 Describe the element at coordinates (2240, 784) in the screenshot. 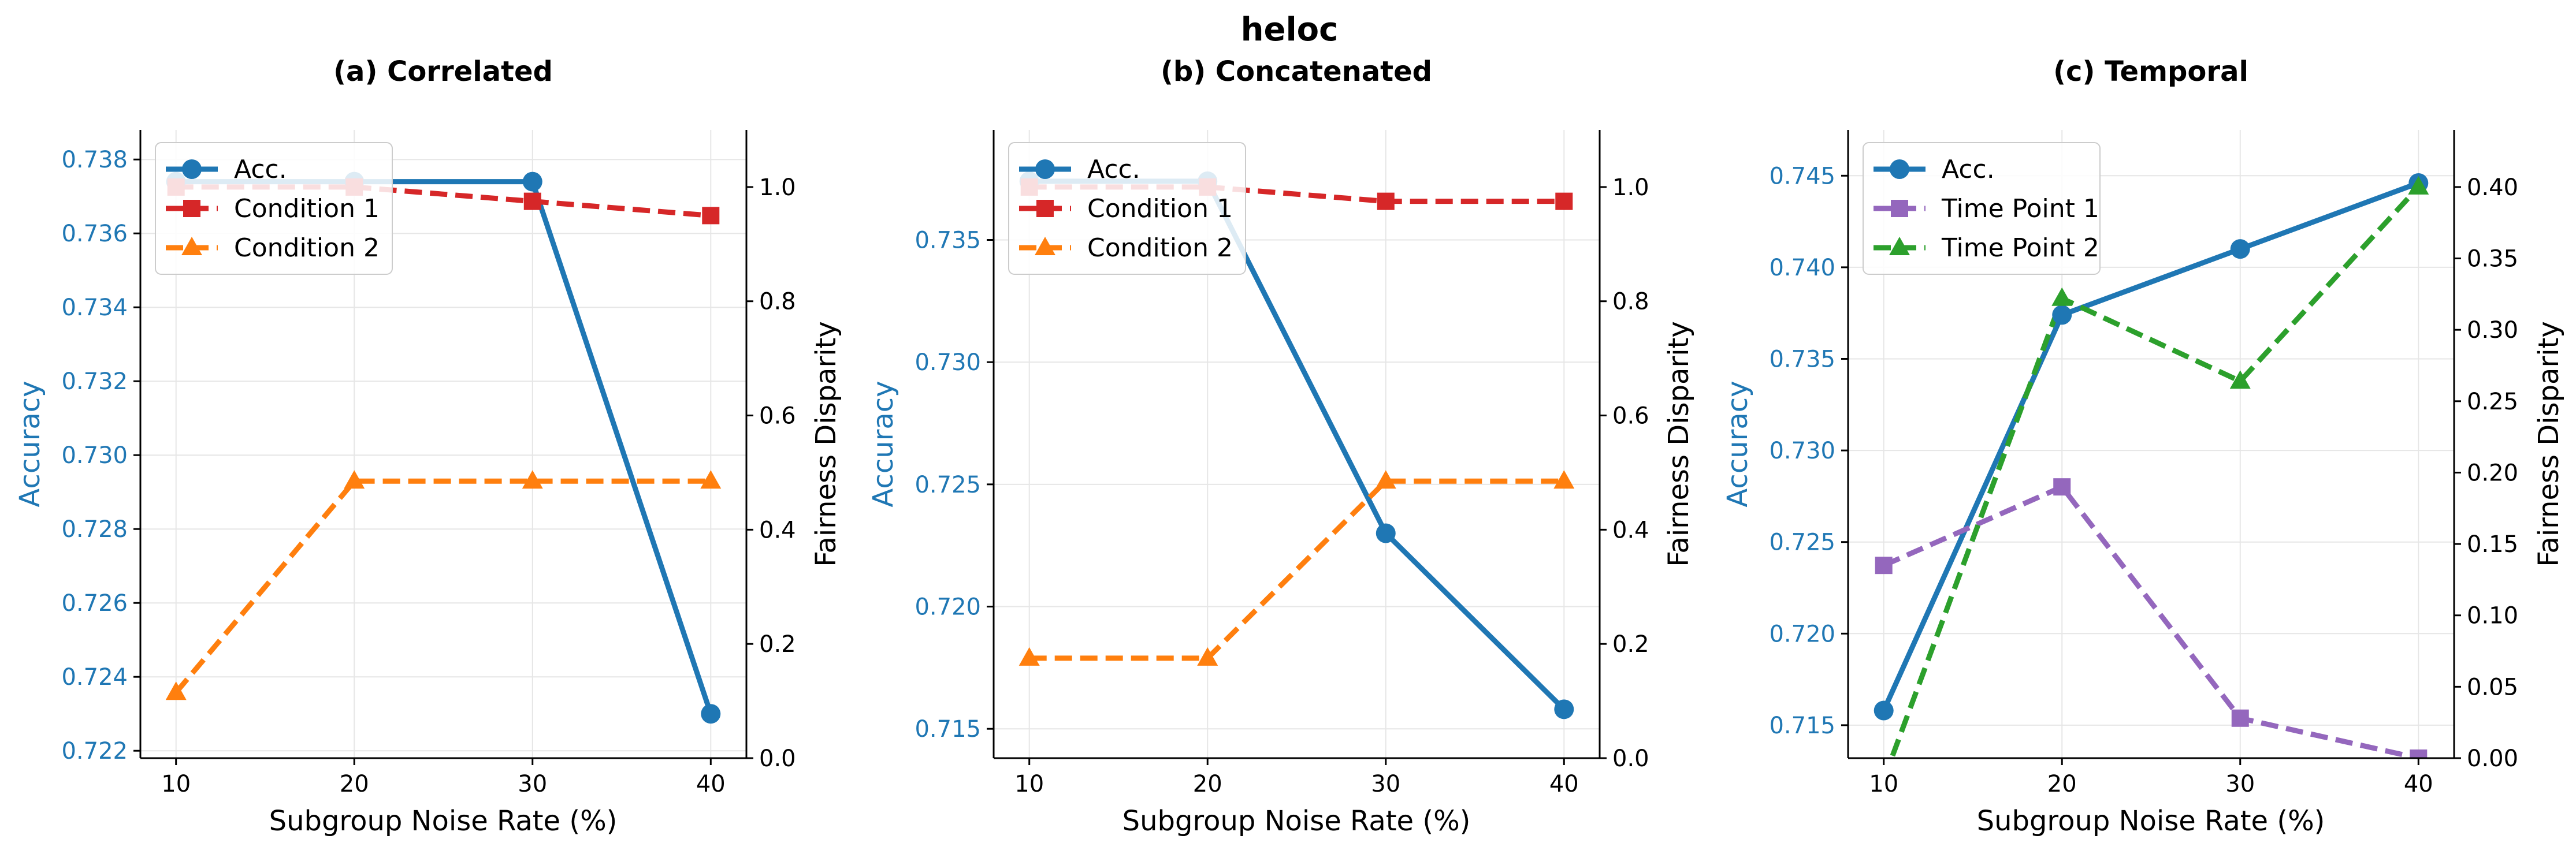

I see `x-tick-label: 30` at that location.